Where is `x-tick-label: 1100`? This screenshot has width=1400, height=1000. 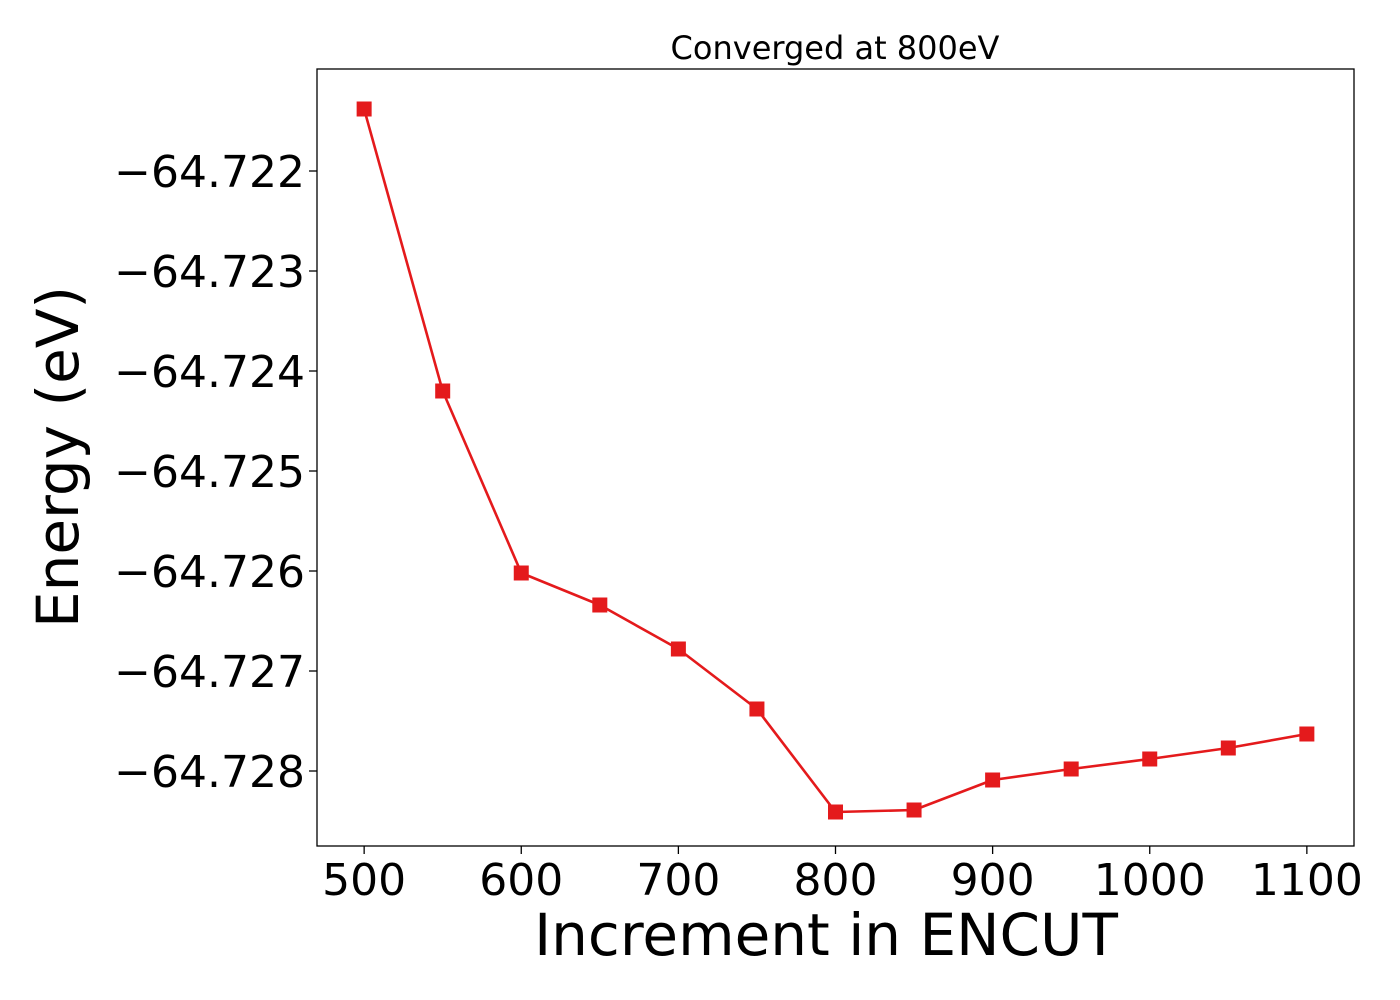 x-tick-label: 1100 is located at coordinates (1307, 880).